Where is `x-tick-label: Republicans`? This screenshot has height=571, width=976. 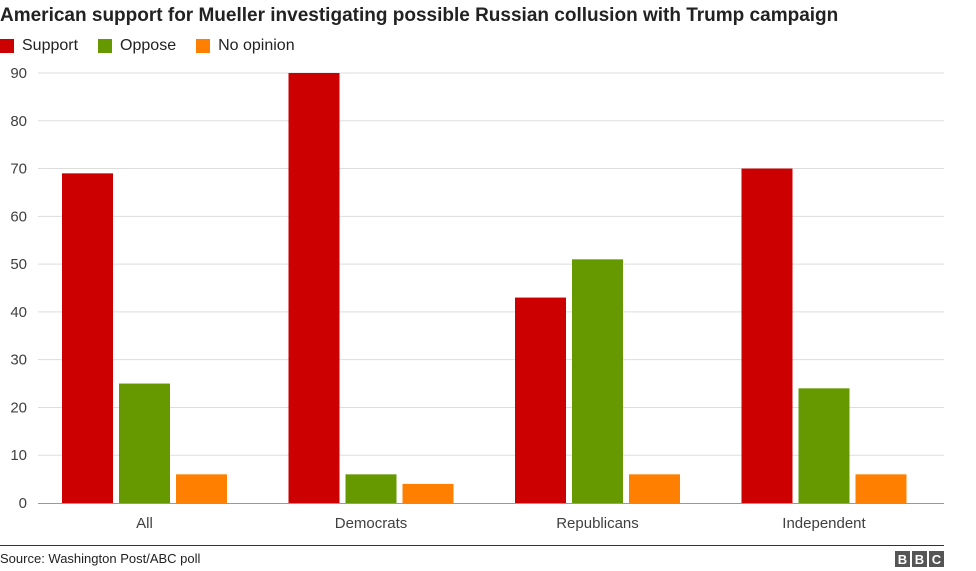 x-tick-label: Republicans is located at coordinates (597, 523).